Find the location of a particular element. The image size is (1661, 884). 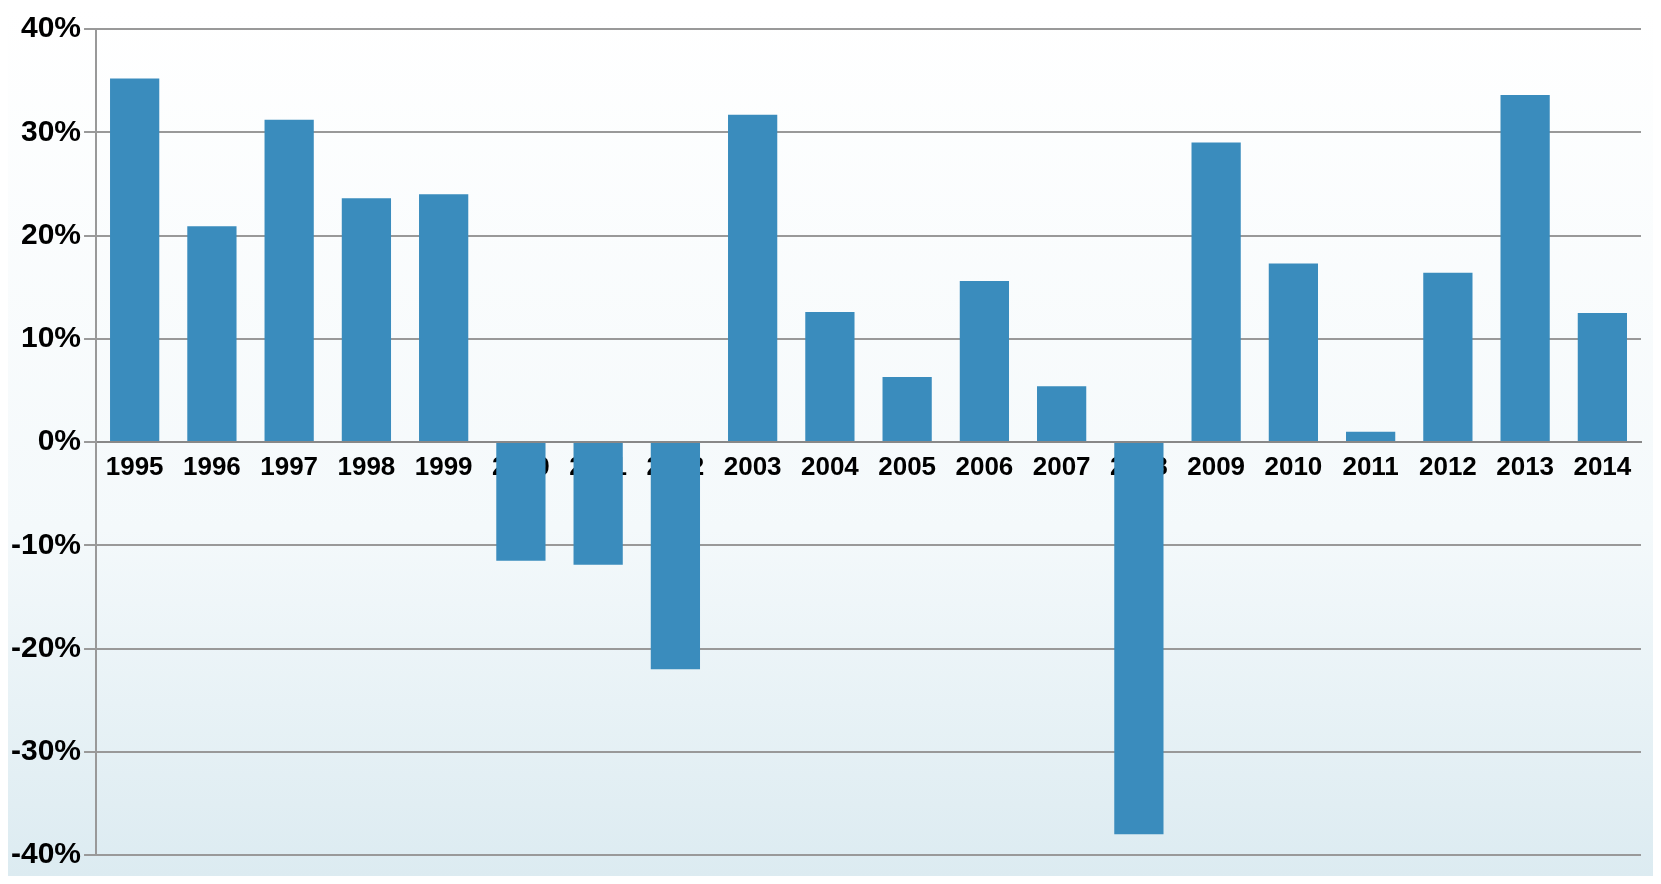

y-tick-label: -40% is located at coordinates (46, 853).